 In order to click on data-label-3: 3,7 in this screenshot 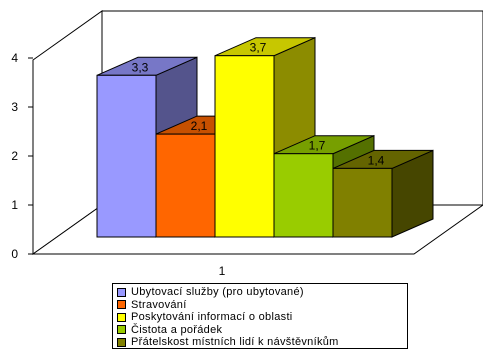, I will do `click(258, 48)`.